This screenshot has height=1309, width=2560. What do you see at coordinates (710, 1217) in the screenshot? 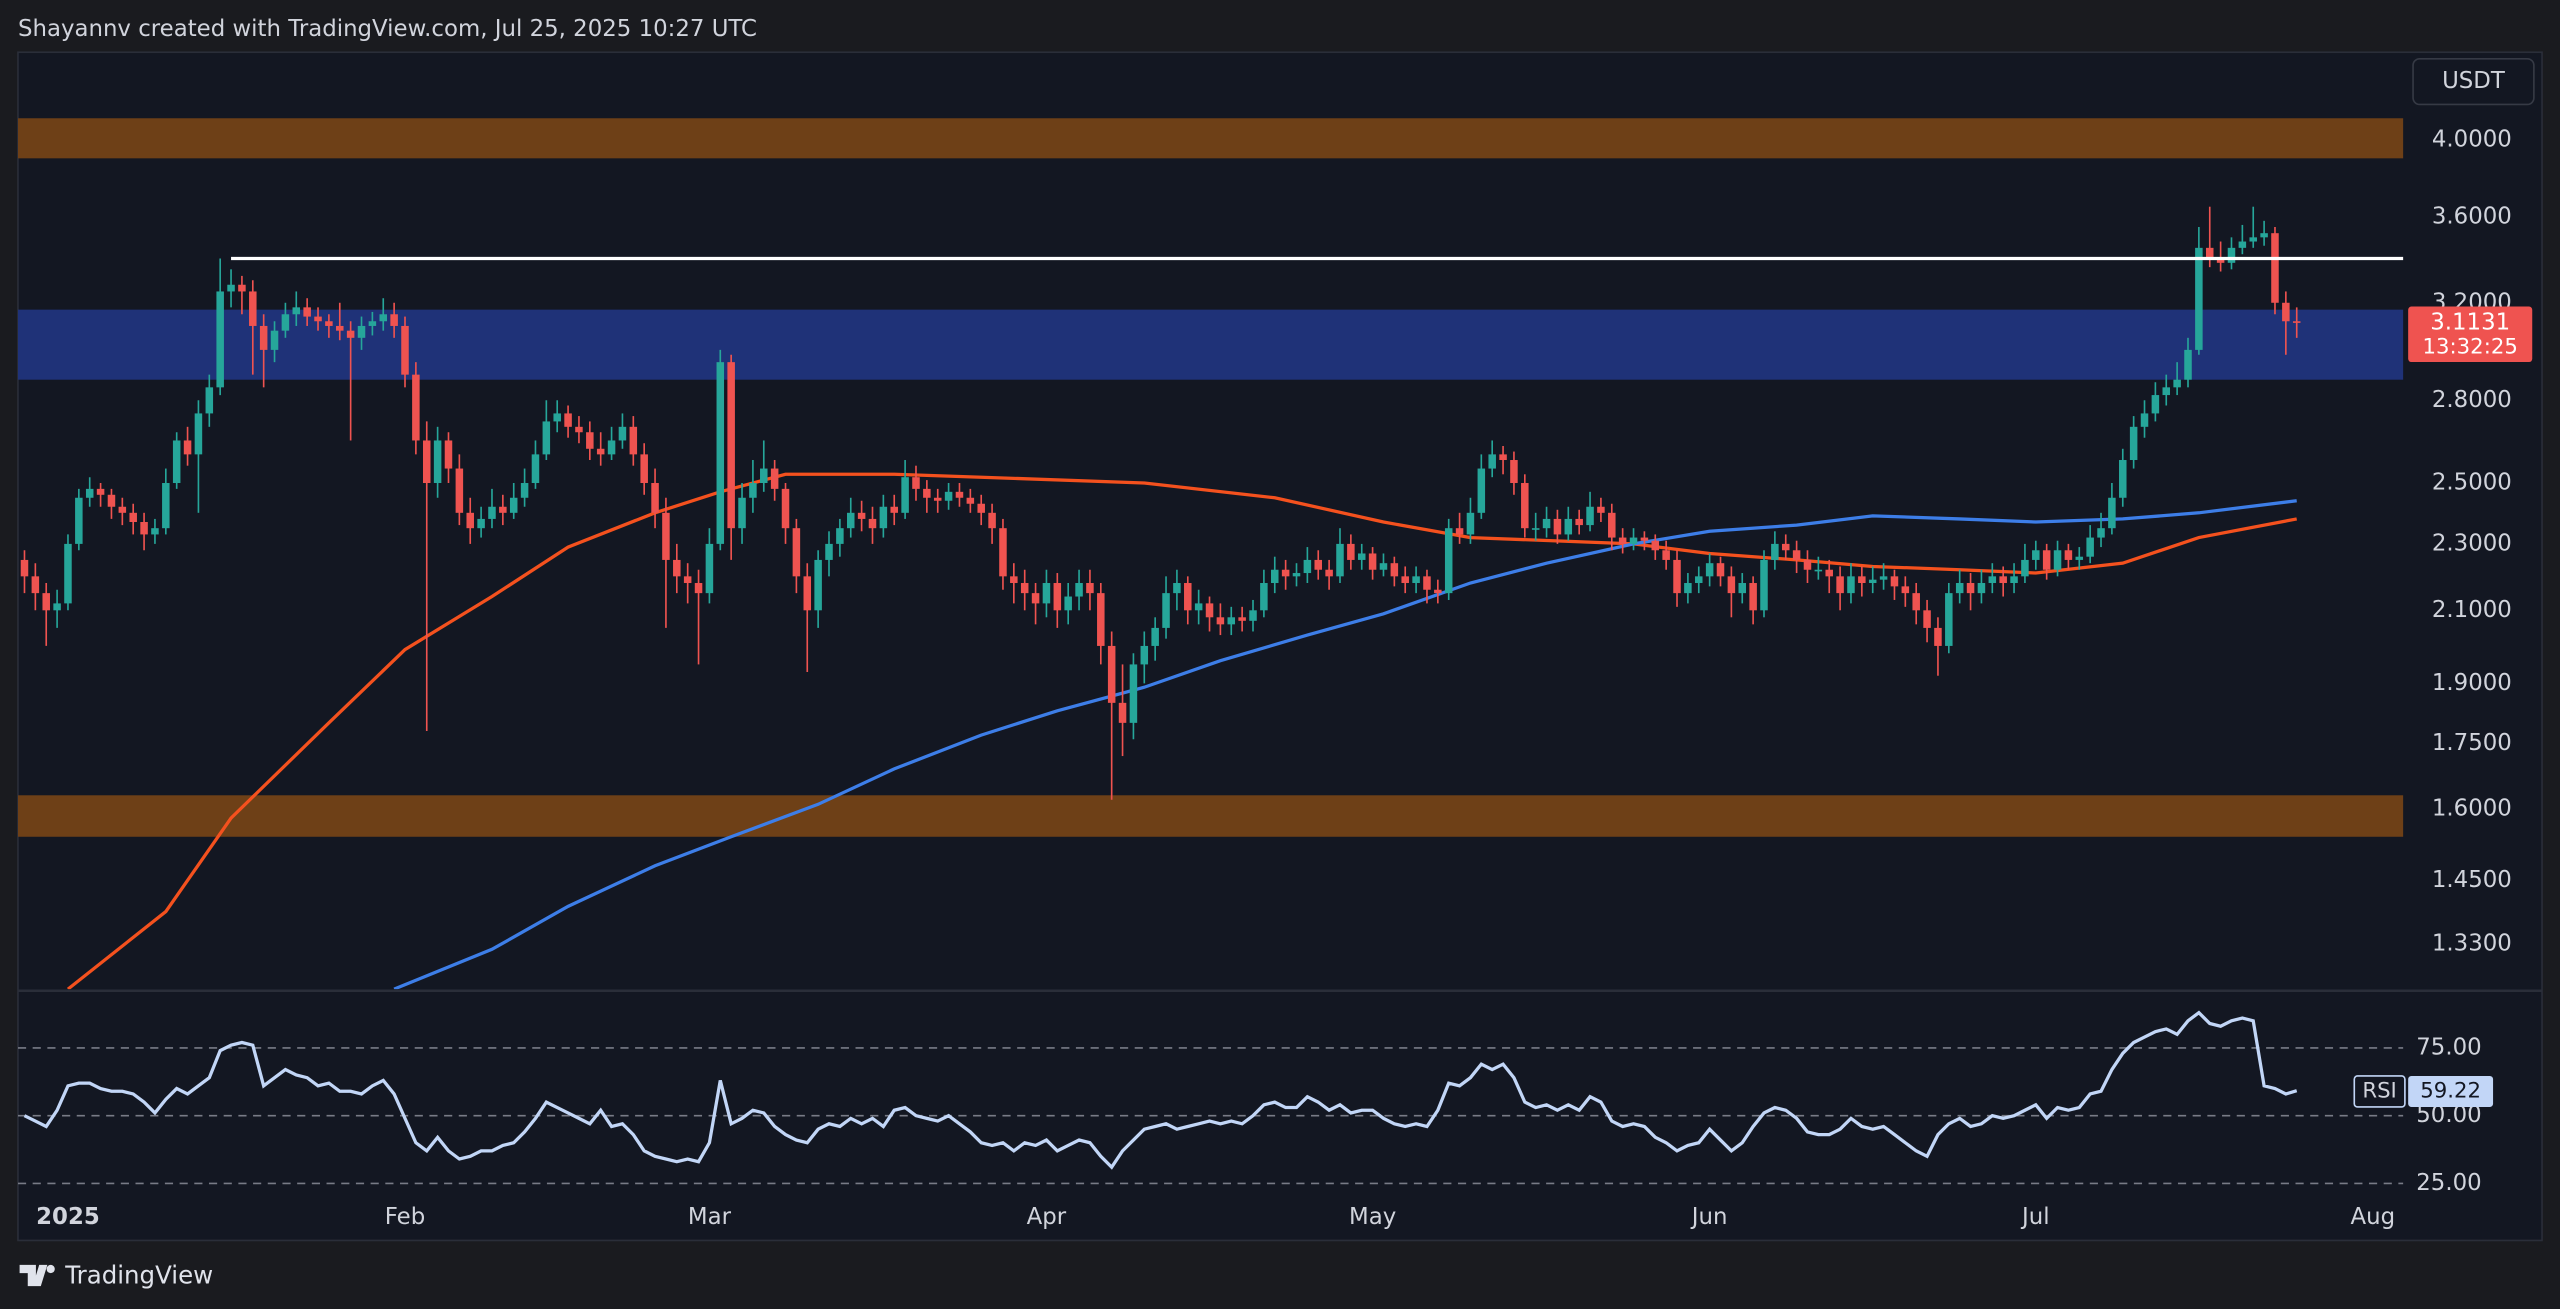
I see `x-tick-label: Mar` at bounding box center [710, 1217].